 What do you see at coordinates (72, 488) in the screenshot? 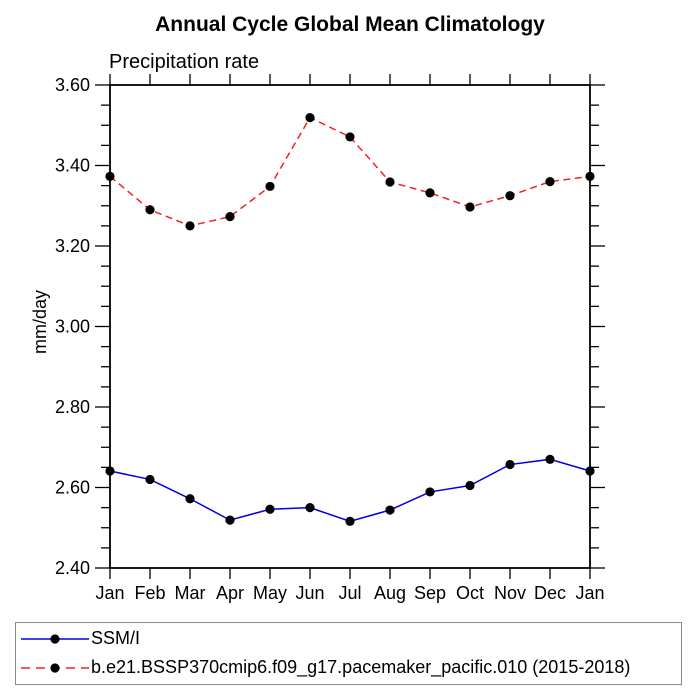
I see `y-axis-tick-label: 2.60` at bounding box center [72, 488].